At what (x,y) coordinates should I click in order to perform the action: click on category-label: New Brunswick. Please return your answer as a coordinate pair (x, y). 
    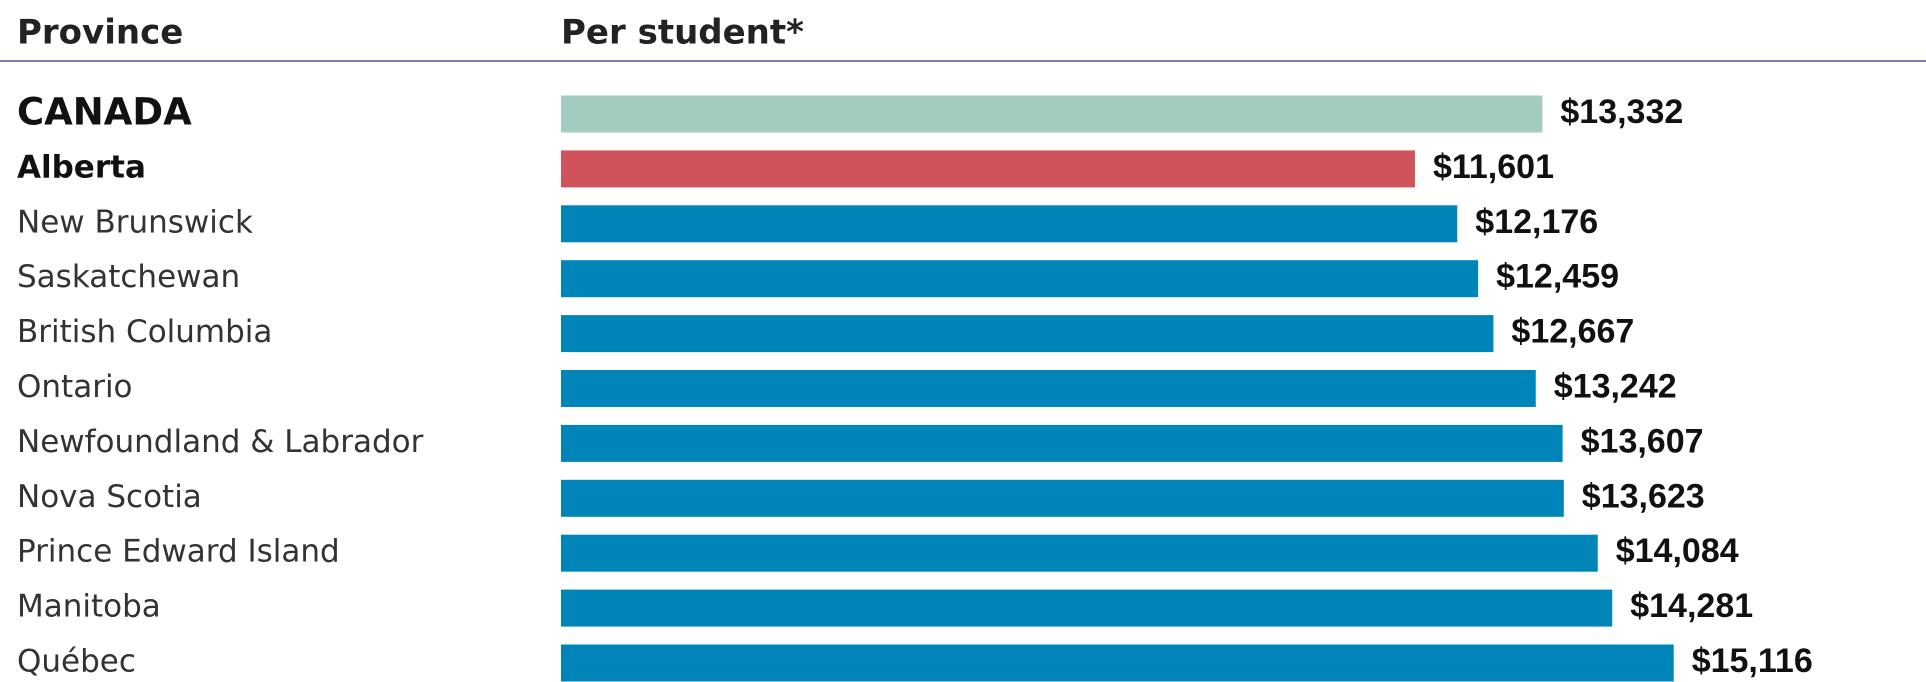
    Looking at the image, I should click on (135, 222).